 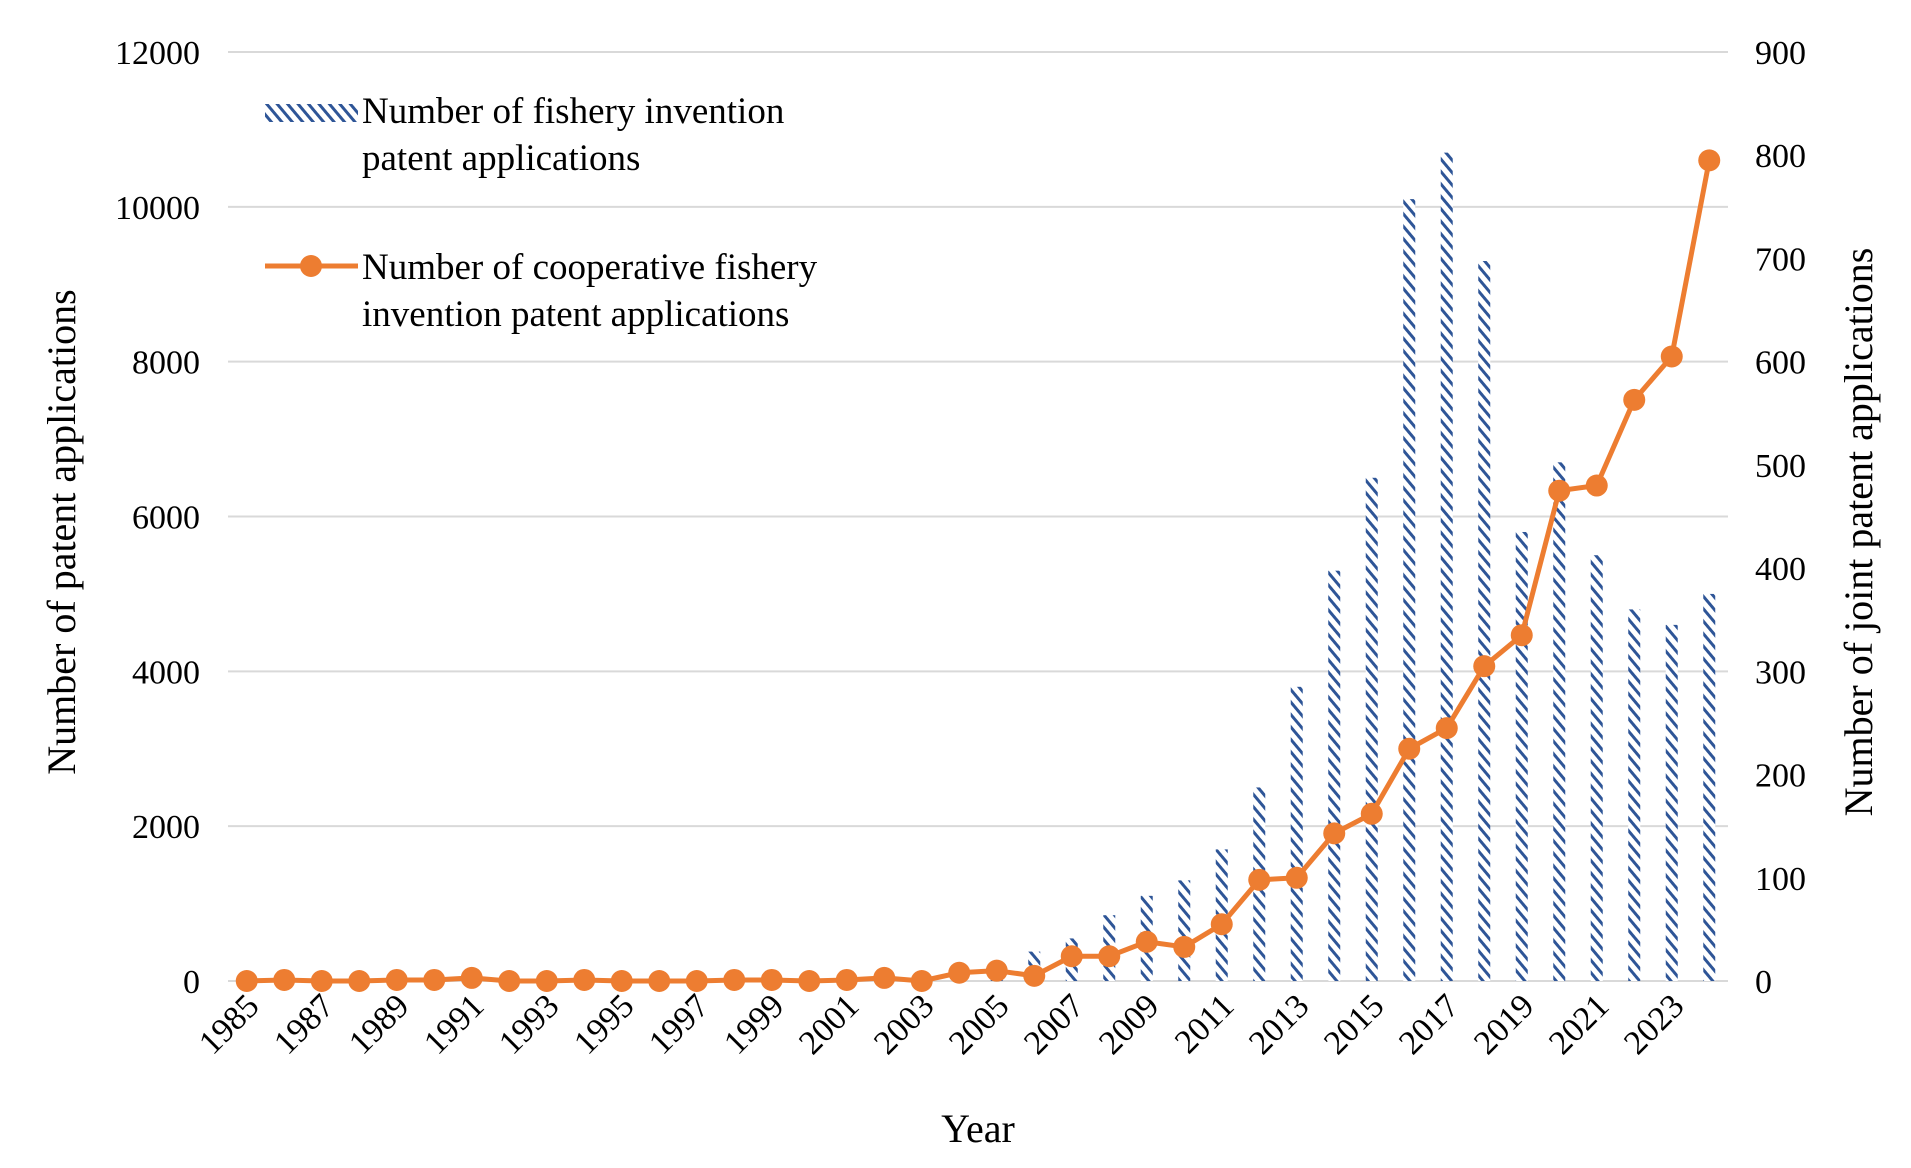 I want to click on x-tick-label: 2021, so click(x=1579, y=1024).